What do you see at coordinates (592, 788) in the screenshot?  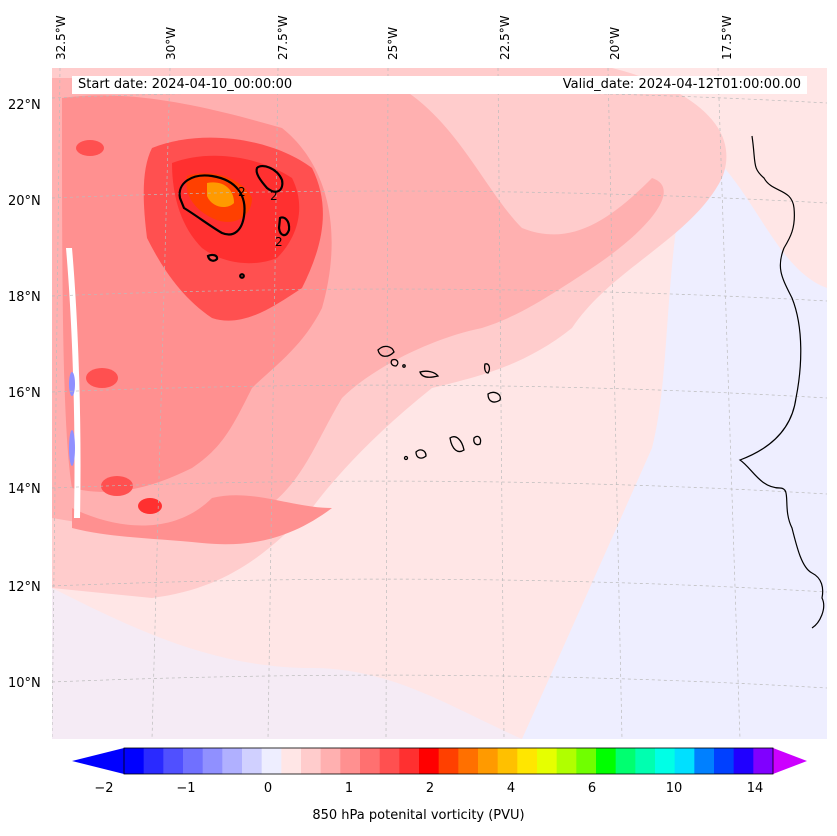 I see `colorbar-tick-6: 6` at bounding box center [592, 788].